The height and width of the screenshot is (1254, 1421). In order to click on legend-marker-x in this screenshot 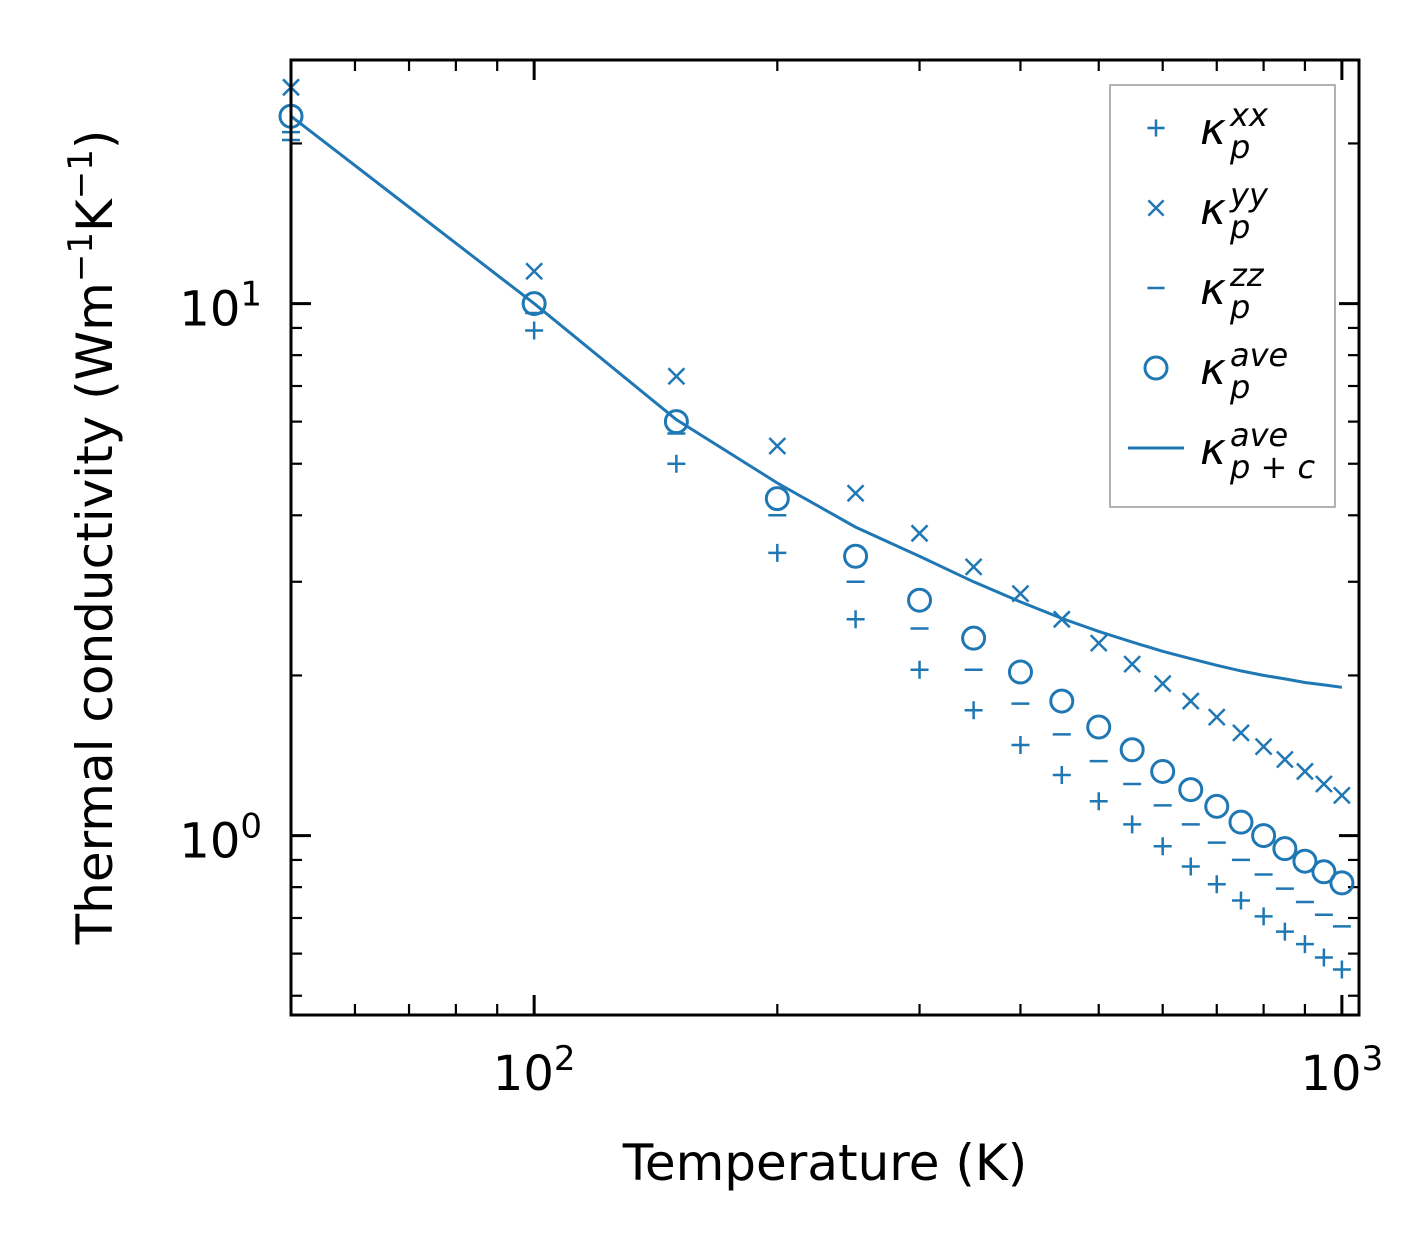, I will do `click(1156, 208)`.